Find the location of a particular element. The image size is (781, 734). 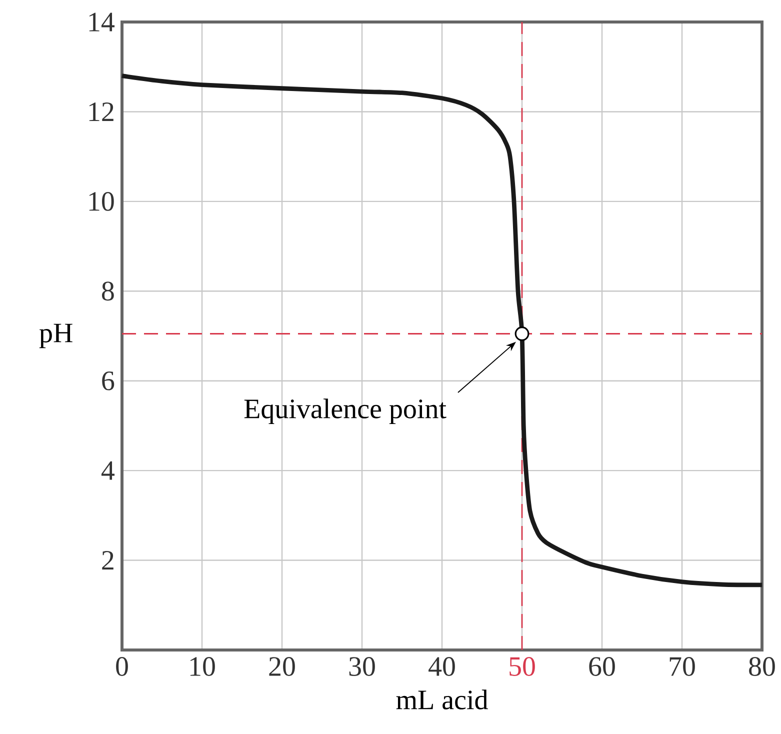

x-tick-label: 30 is located at coordinates (362, 666).